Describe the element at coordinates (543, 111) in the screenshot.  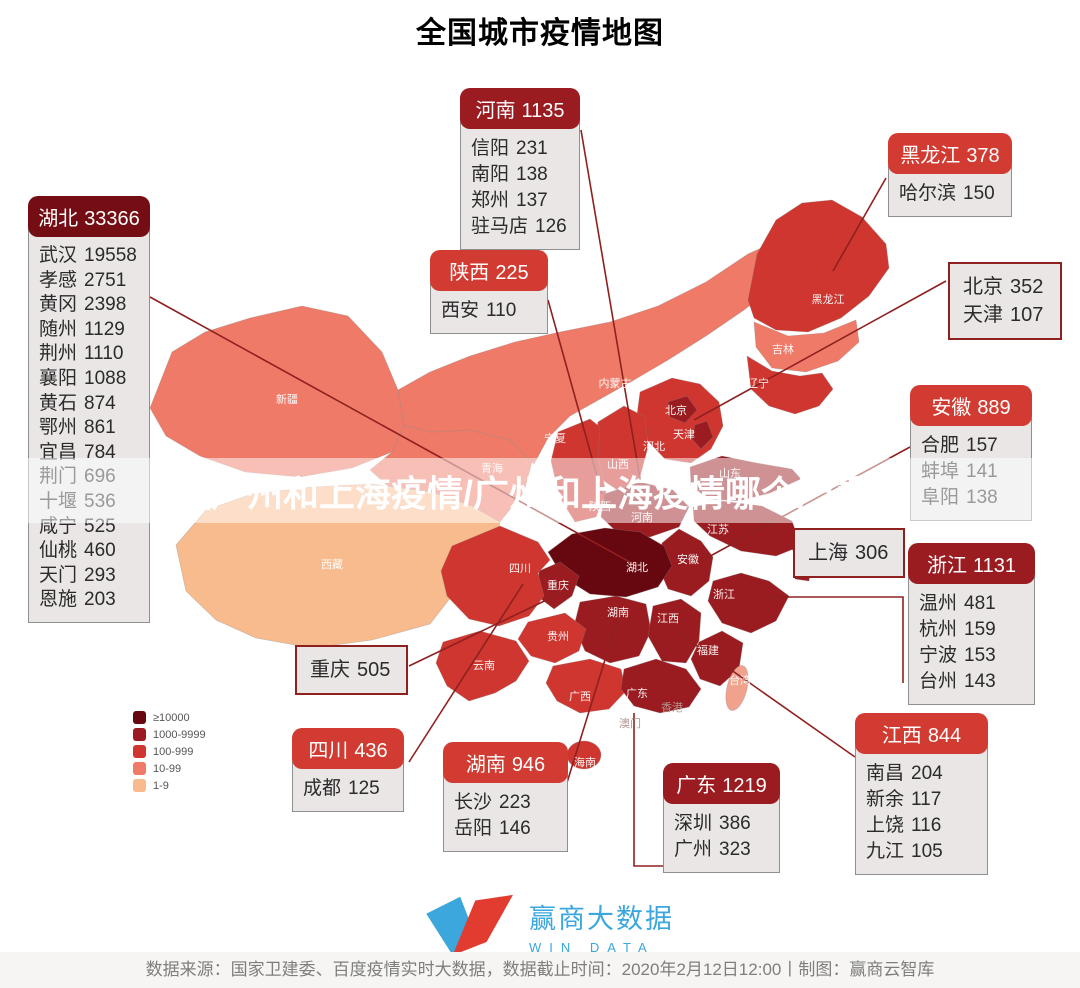
I see `province-total: 1135` at that location.